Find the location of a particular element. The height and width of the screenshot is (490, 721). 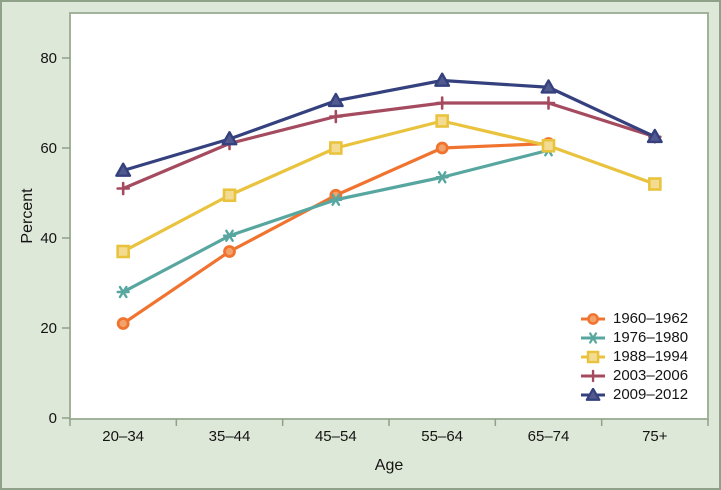

legend-marker-triangle-icon is located at coordinates (593, 394).